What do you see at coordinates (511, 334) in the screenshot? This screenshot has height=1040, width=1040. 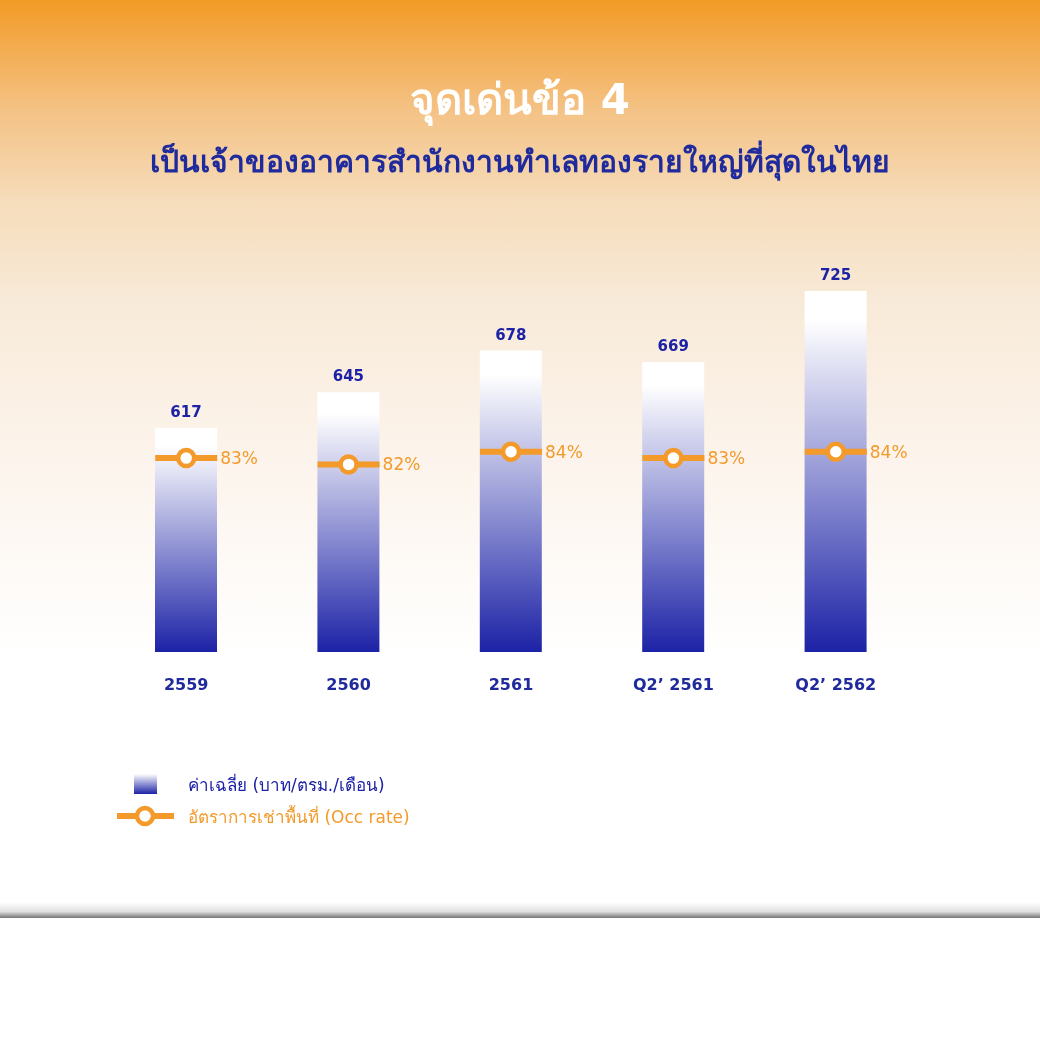 I see `data-label: 678` at bounding box center [511, 334].